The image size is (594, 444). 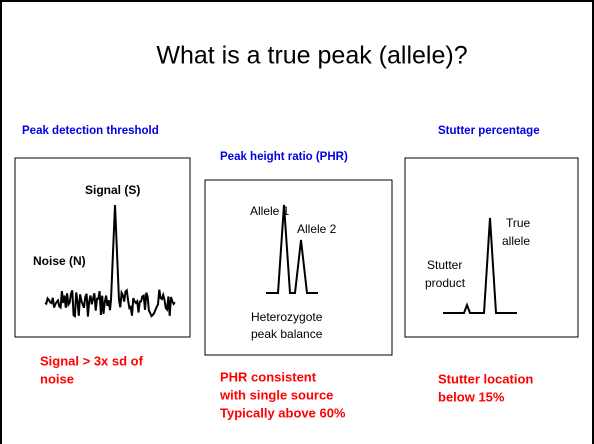 What do you see at coordinates (92, 360) in the screenshot?
I see `caption: Signal > 3x sd of` at bounding box center [92, 360].